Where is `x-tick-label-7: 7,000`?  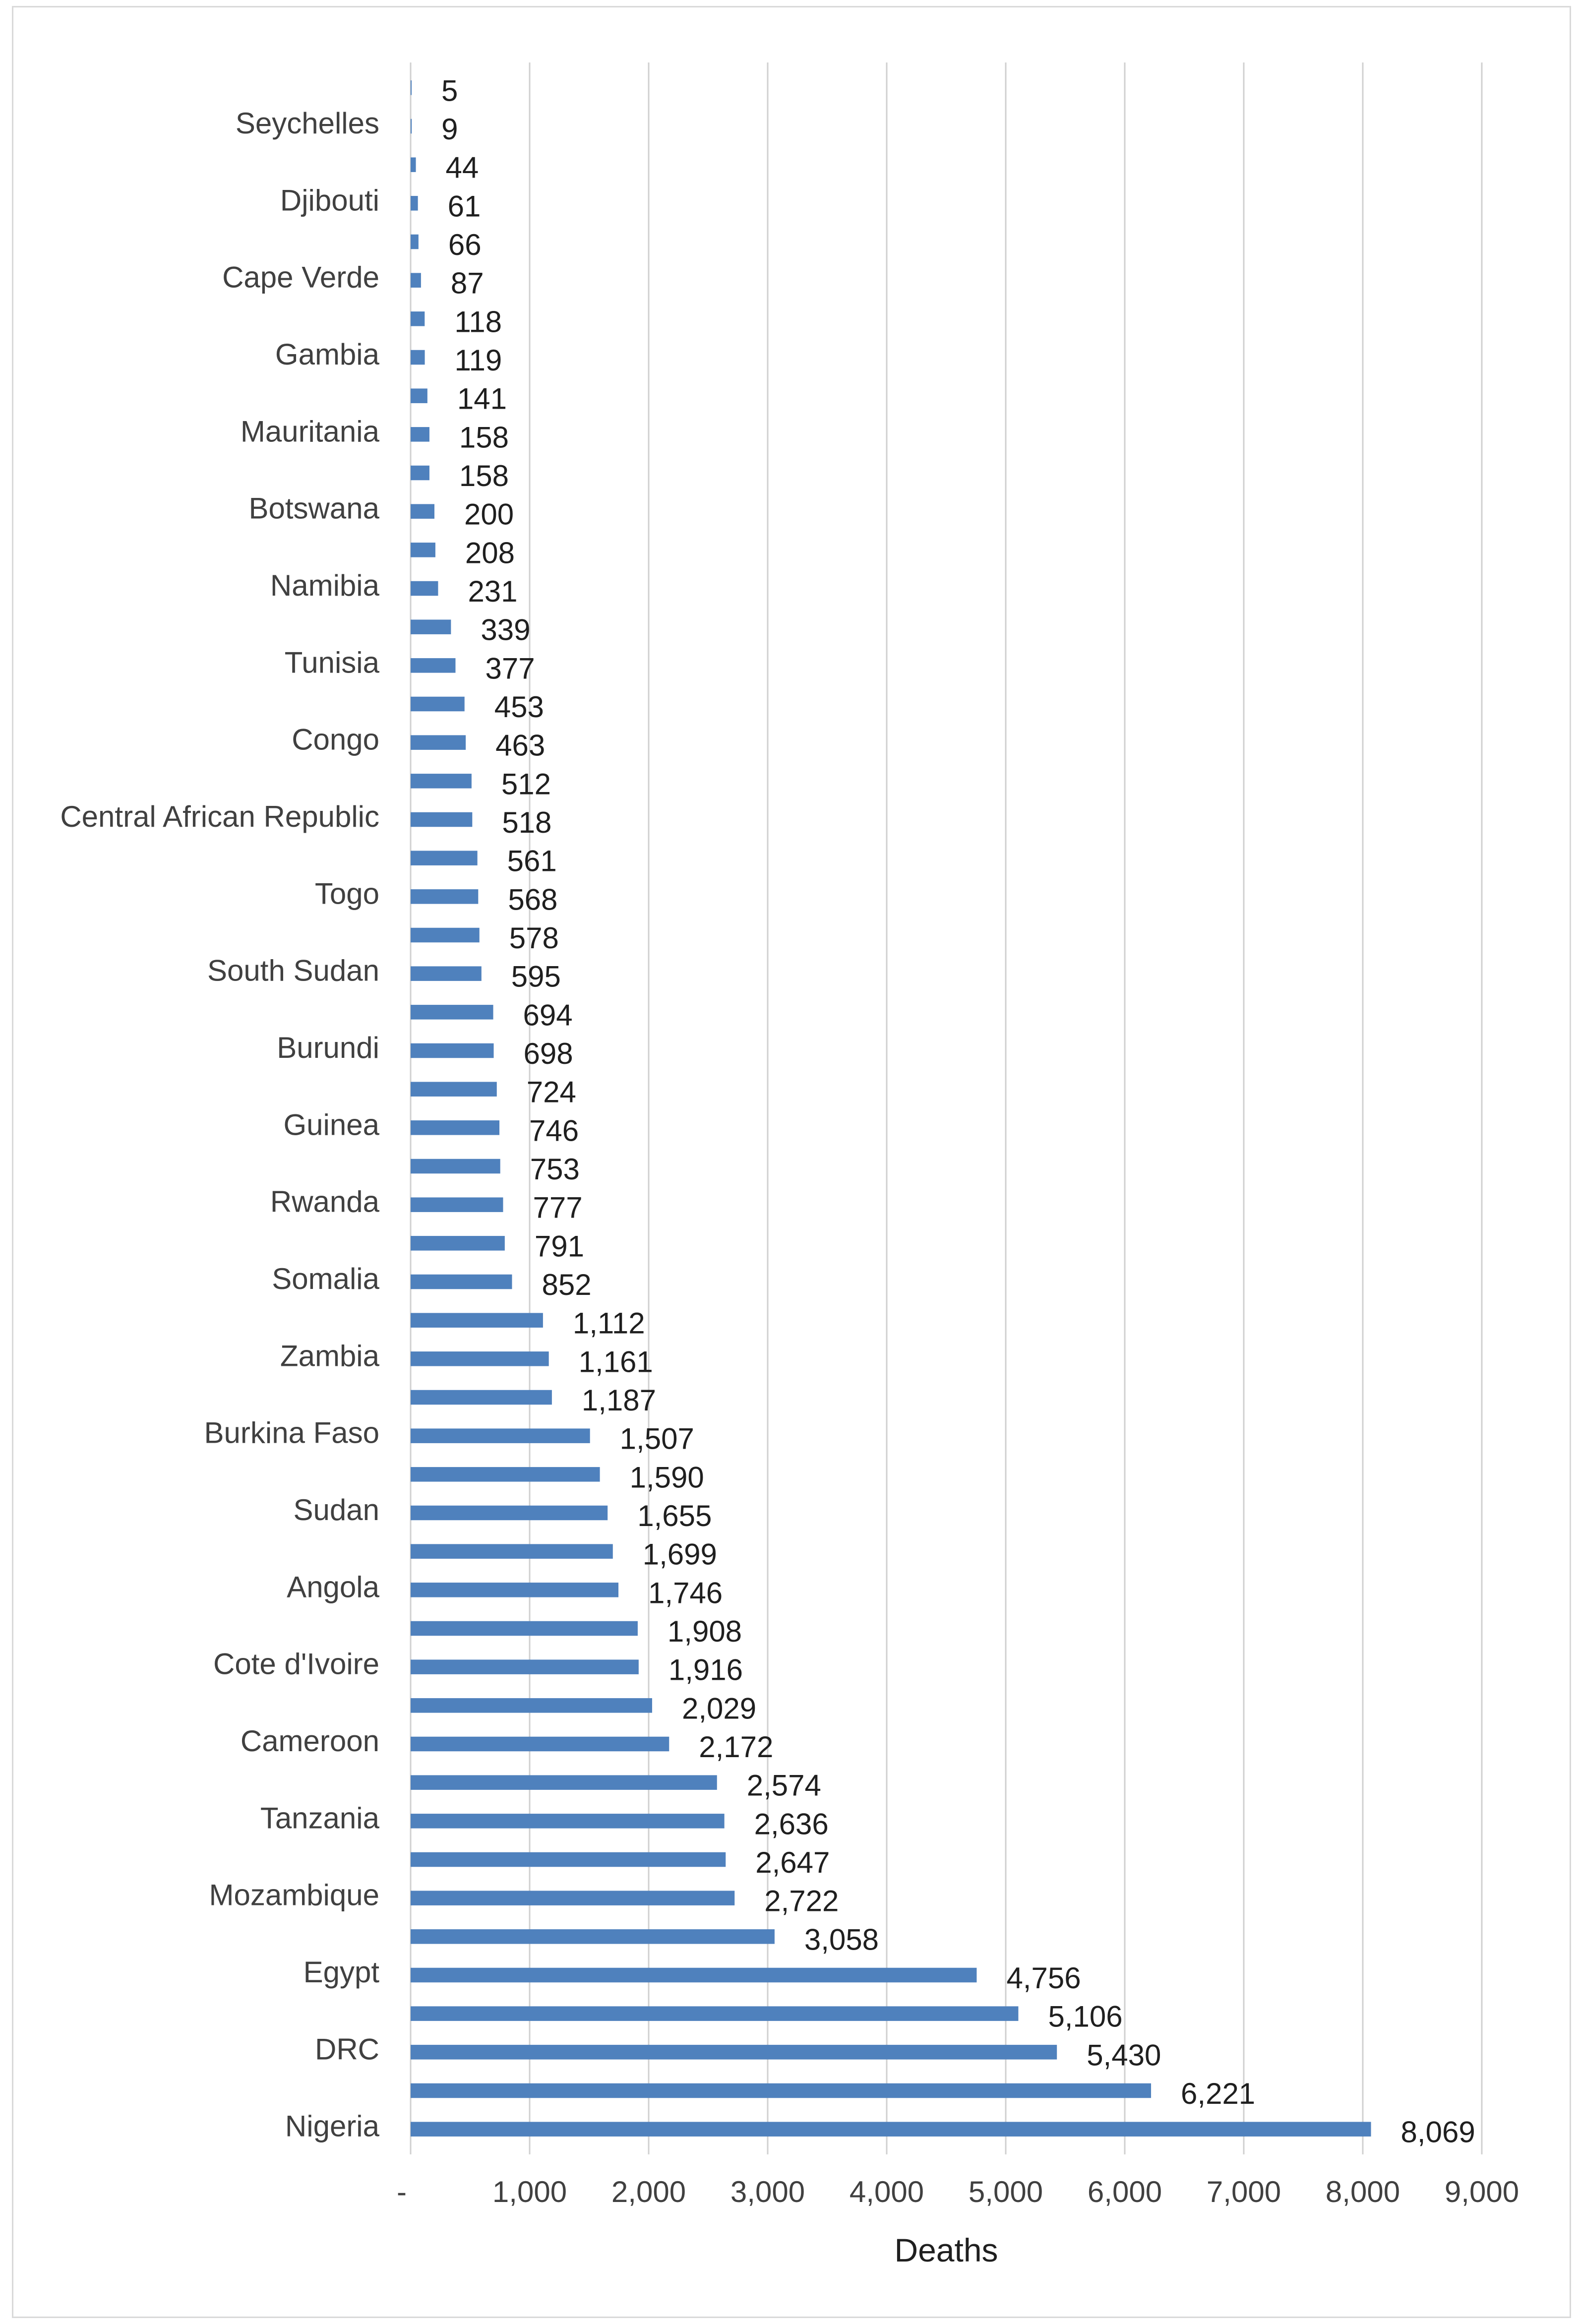 x-tick-label-7: 7,000 is located at coordinates (1244, 2191).